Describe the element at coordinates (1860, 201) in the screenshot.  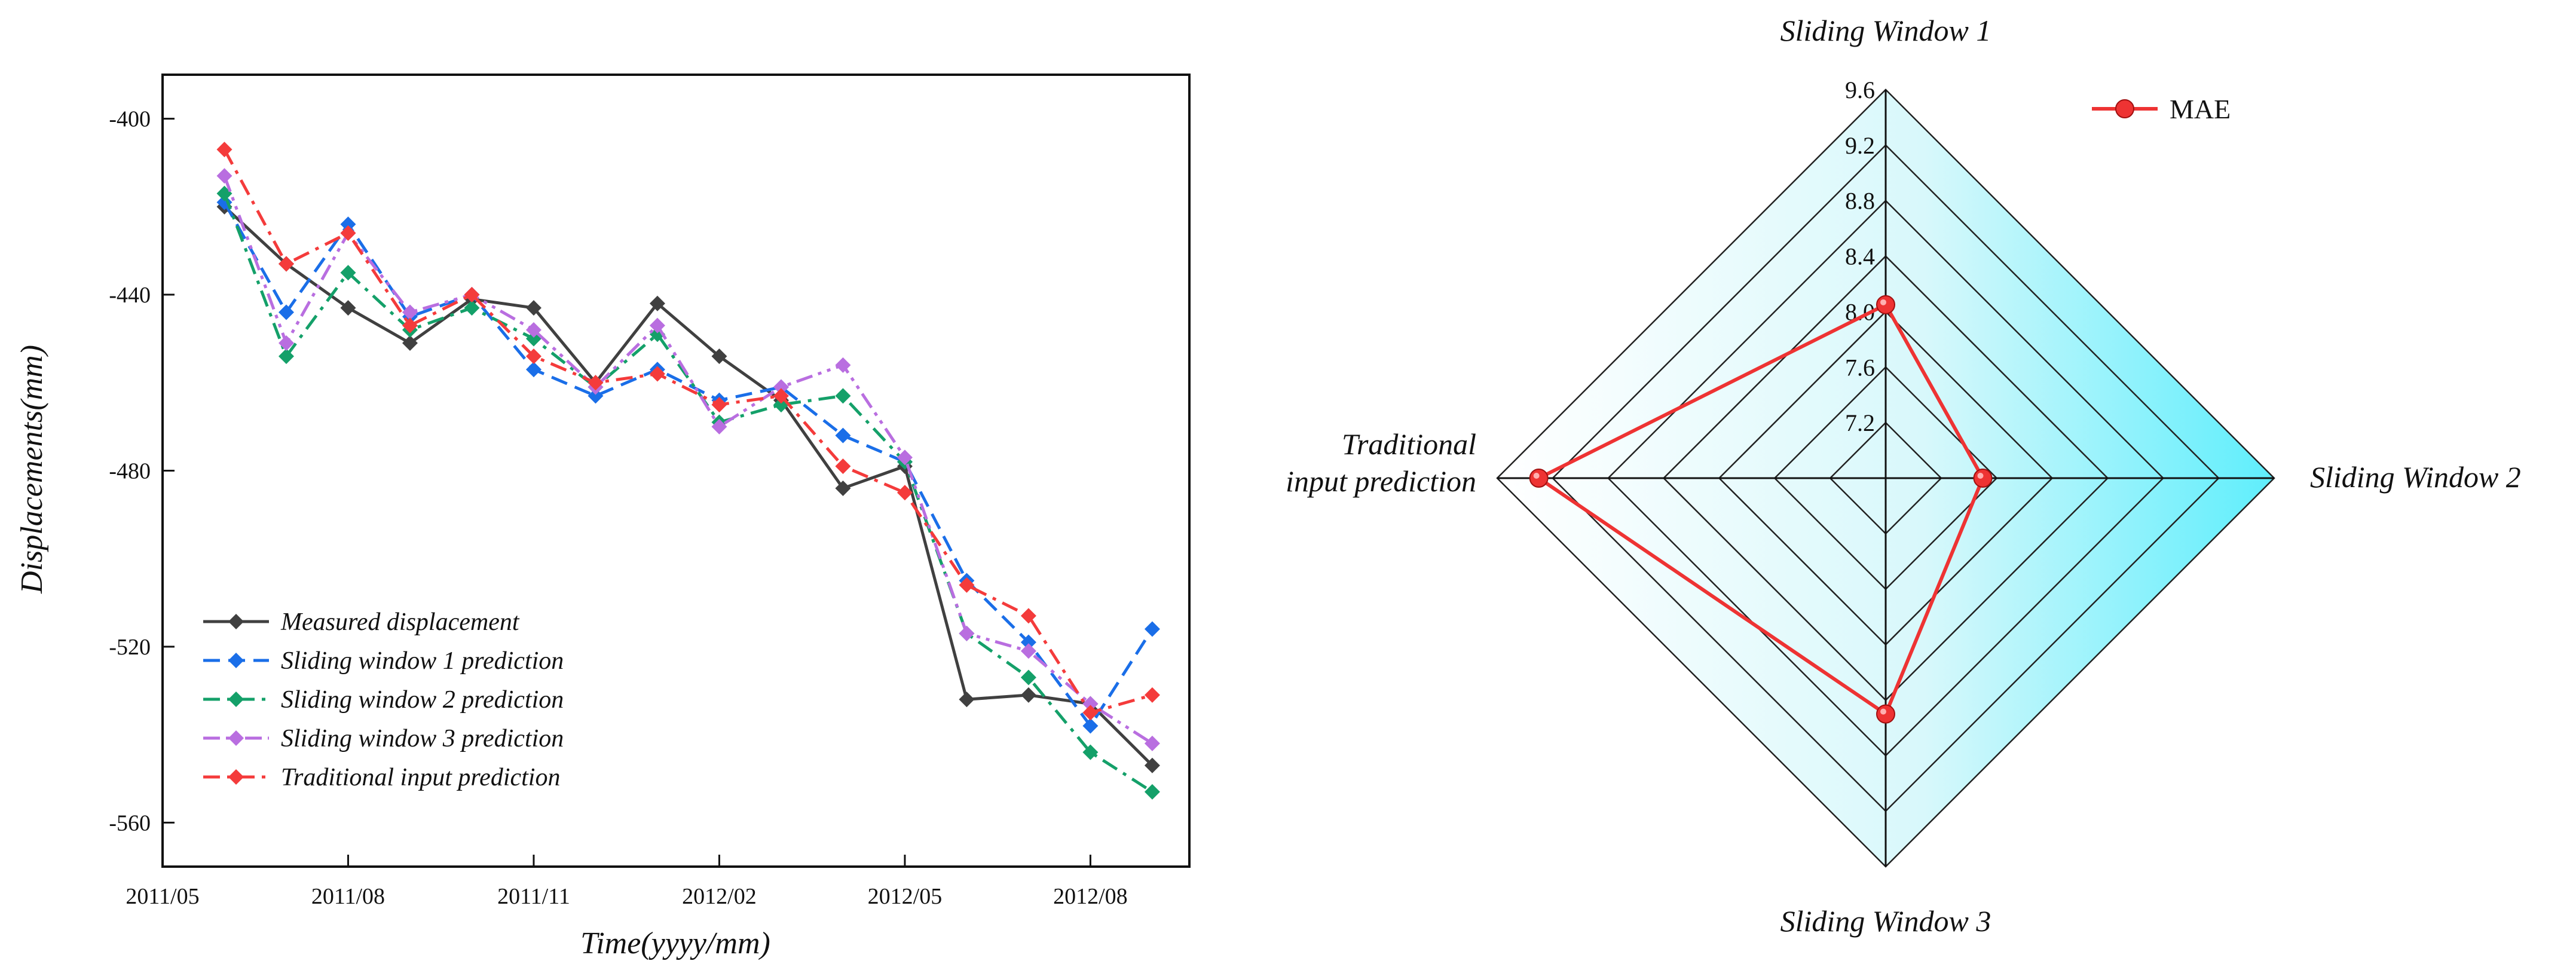
I see `radar-tick-label: 8.8` at that location.